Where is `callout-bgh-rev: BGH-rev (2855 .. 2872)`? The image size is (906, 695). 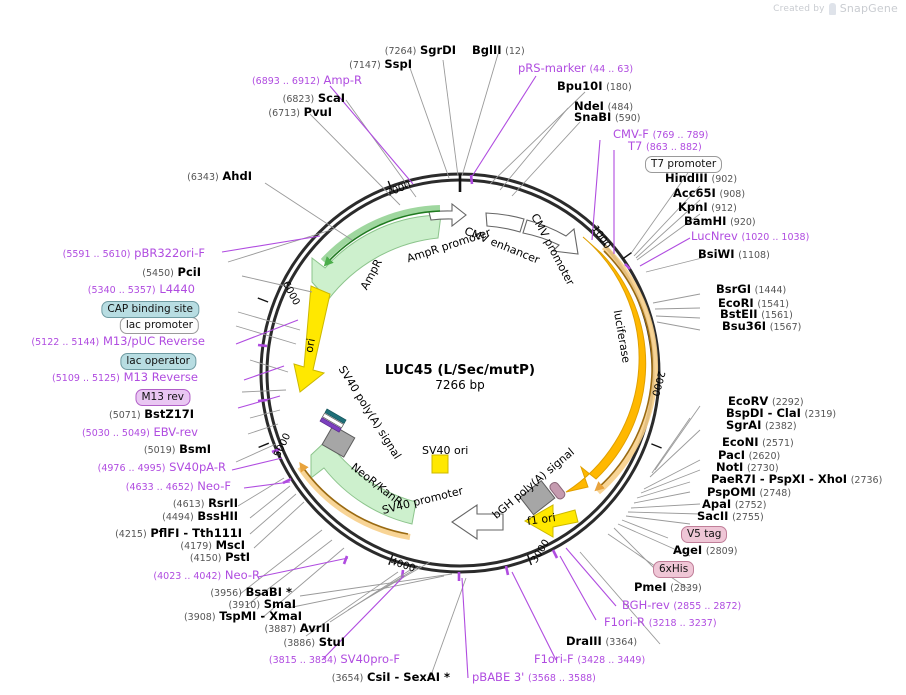 callout-bgh-rev: BGH-rev (2855 .. 2872) is located at coordinates (681, 606).